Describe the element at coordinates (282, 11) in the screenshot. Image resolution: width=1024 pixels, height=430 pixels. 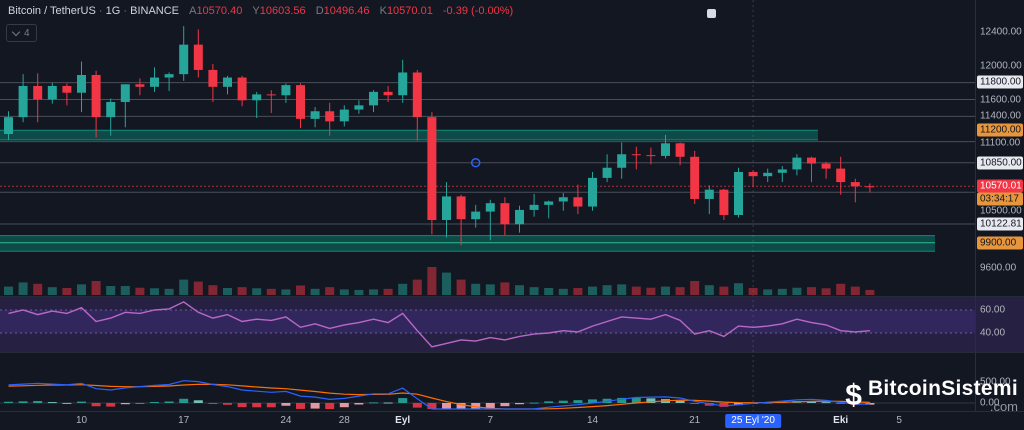
I see `high-value: 10603.56` at that location.